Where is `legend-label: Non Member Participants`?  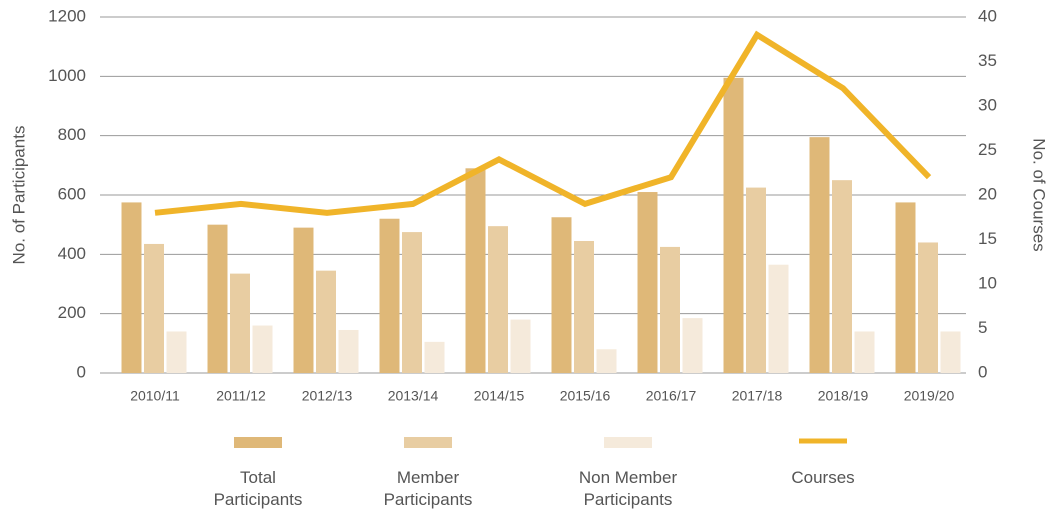 legend-label: Non Member Participants is located at coordinates (628, 488).